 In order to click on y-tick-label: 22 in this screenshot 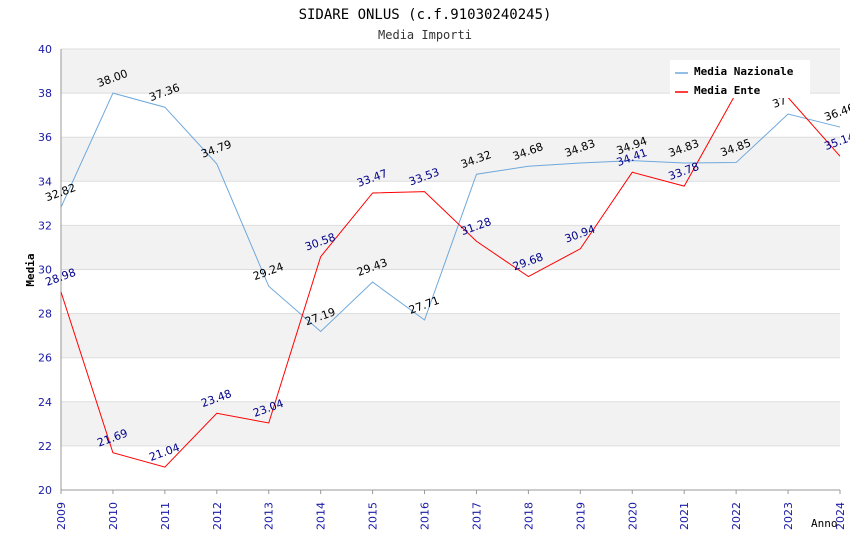, I will do `click(45, 446)`.